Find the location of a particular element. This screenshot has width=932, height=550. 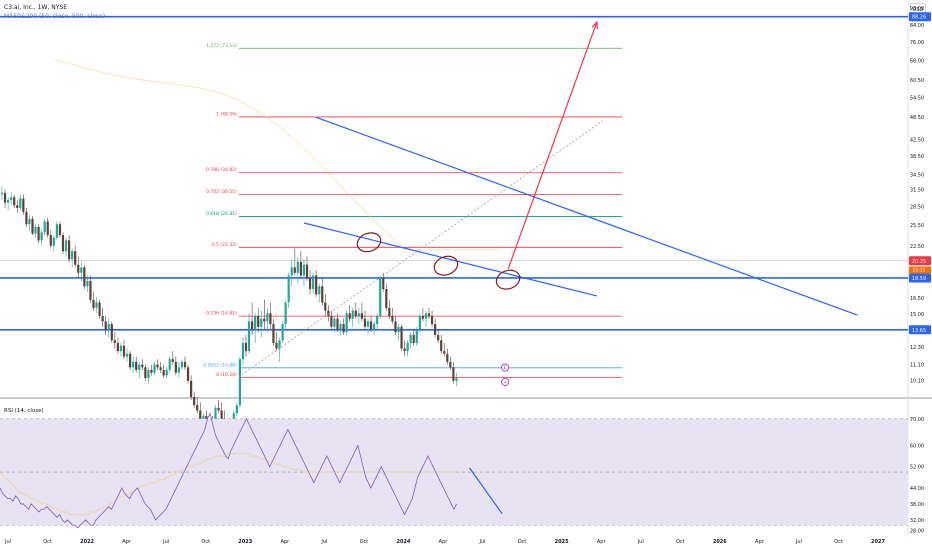

symbol-title: C3.ai, Inc., 1W, NYSE is located at coordinates (35, 7).